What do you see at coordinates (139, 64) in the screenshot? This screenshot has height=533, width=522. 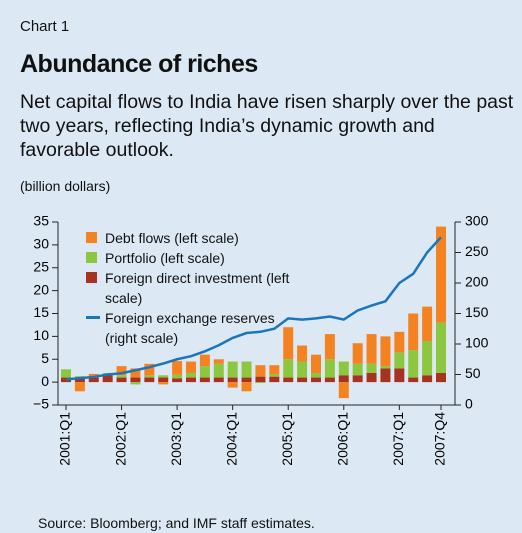 I see `title: Abundance of riches` at bounding box center [139, 64].